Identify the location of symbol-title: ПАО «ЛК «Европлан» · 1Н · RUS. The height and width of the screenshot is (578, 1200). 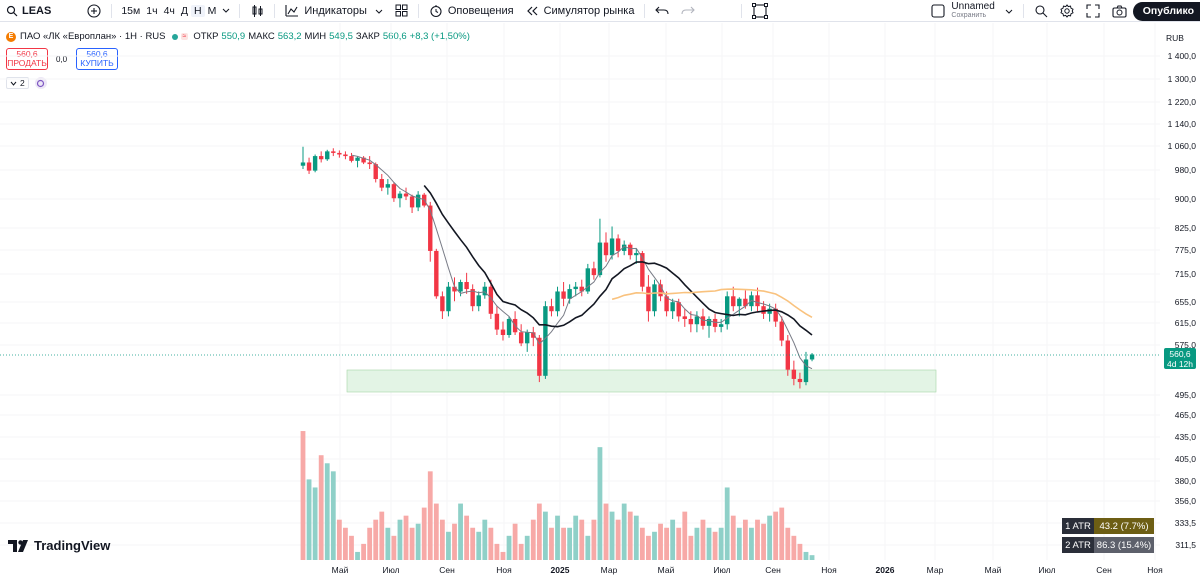
(93, 36).